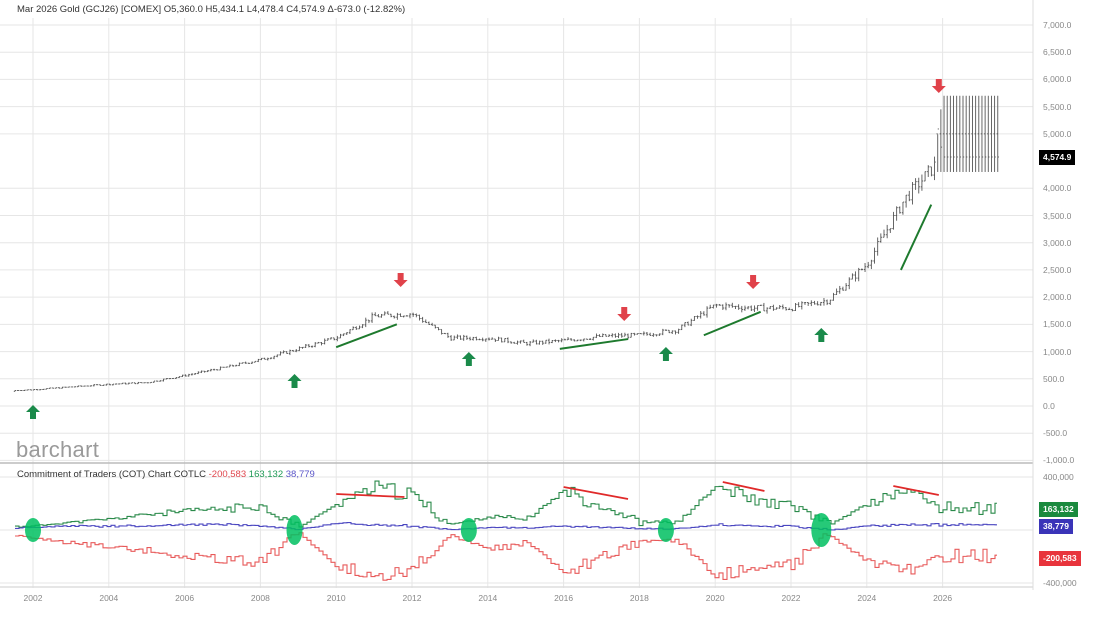 This screenshot has height=620, width=1100. I want to click on time-axis-tick: 2002, so click(33, 598).